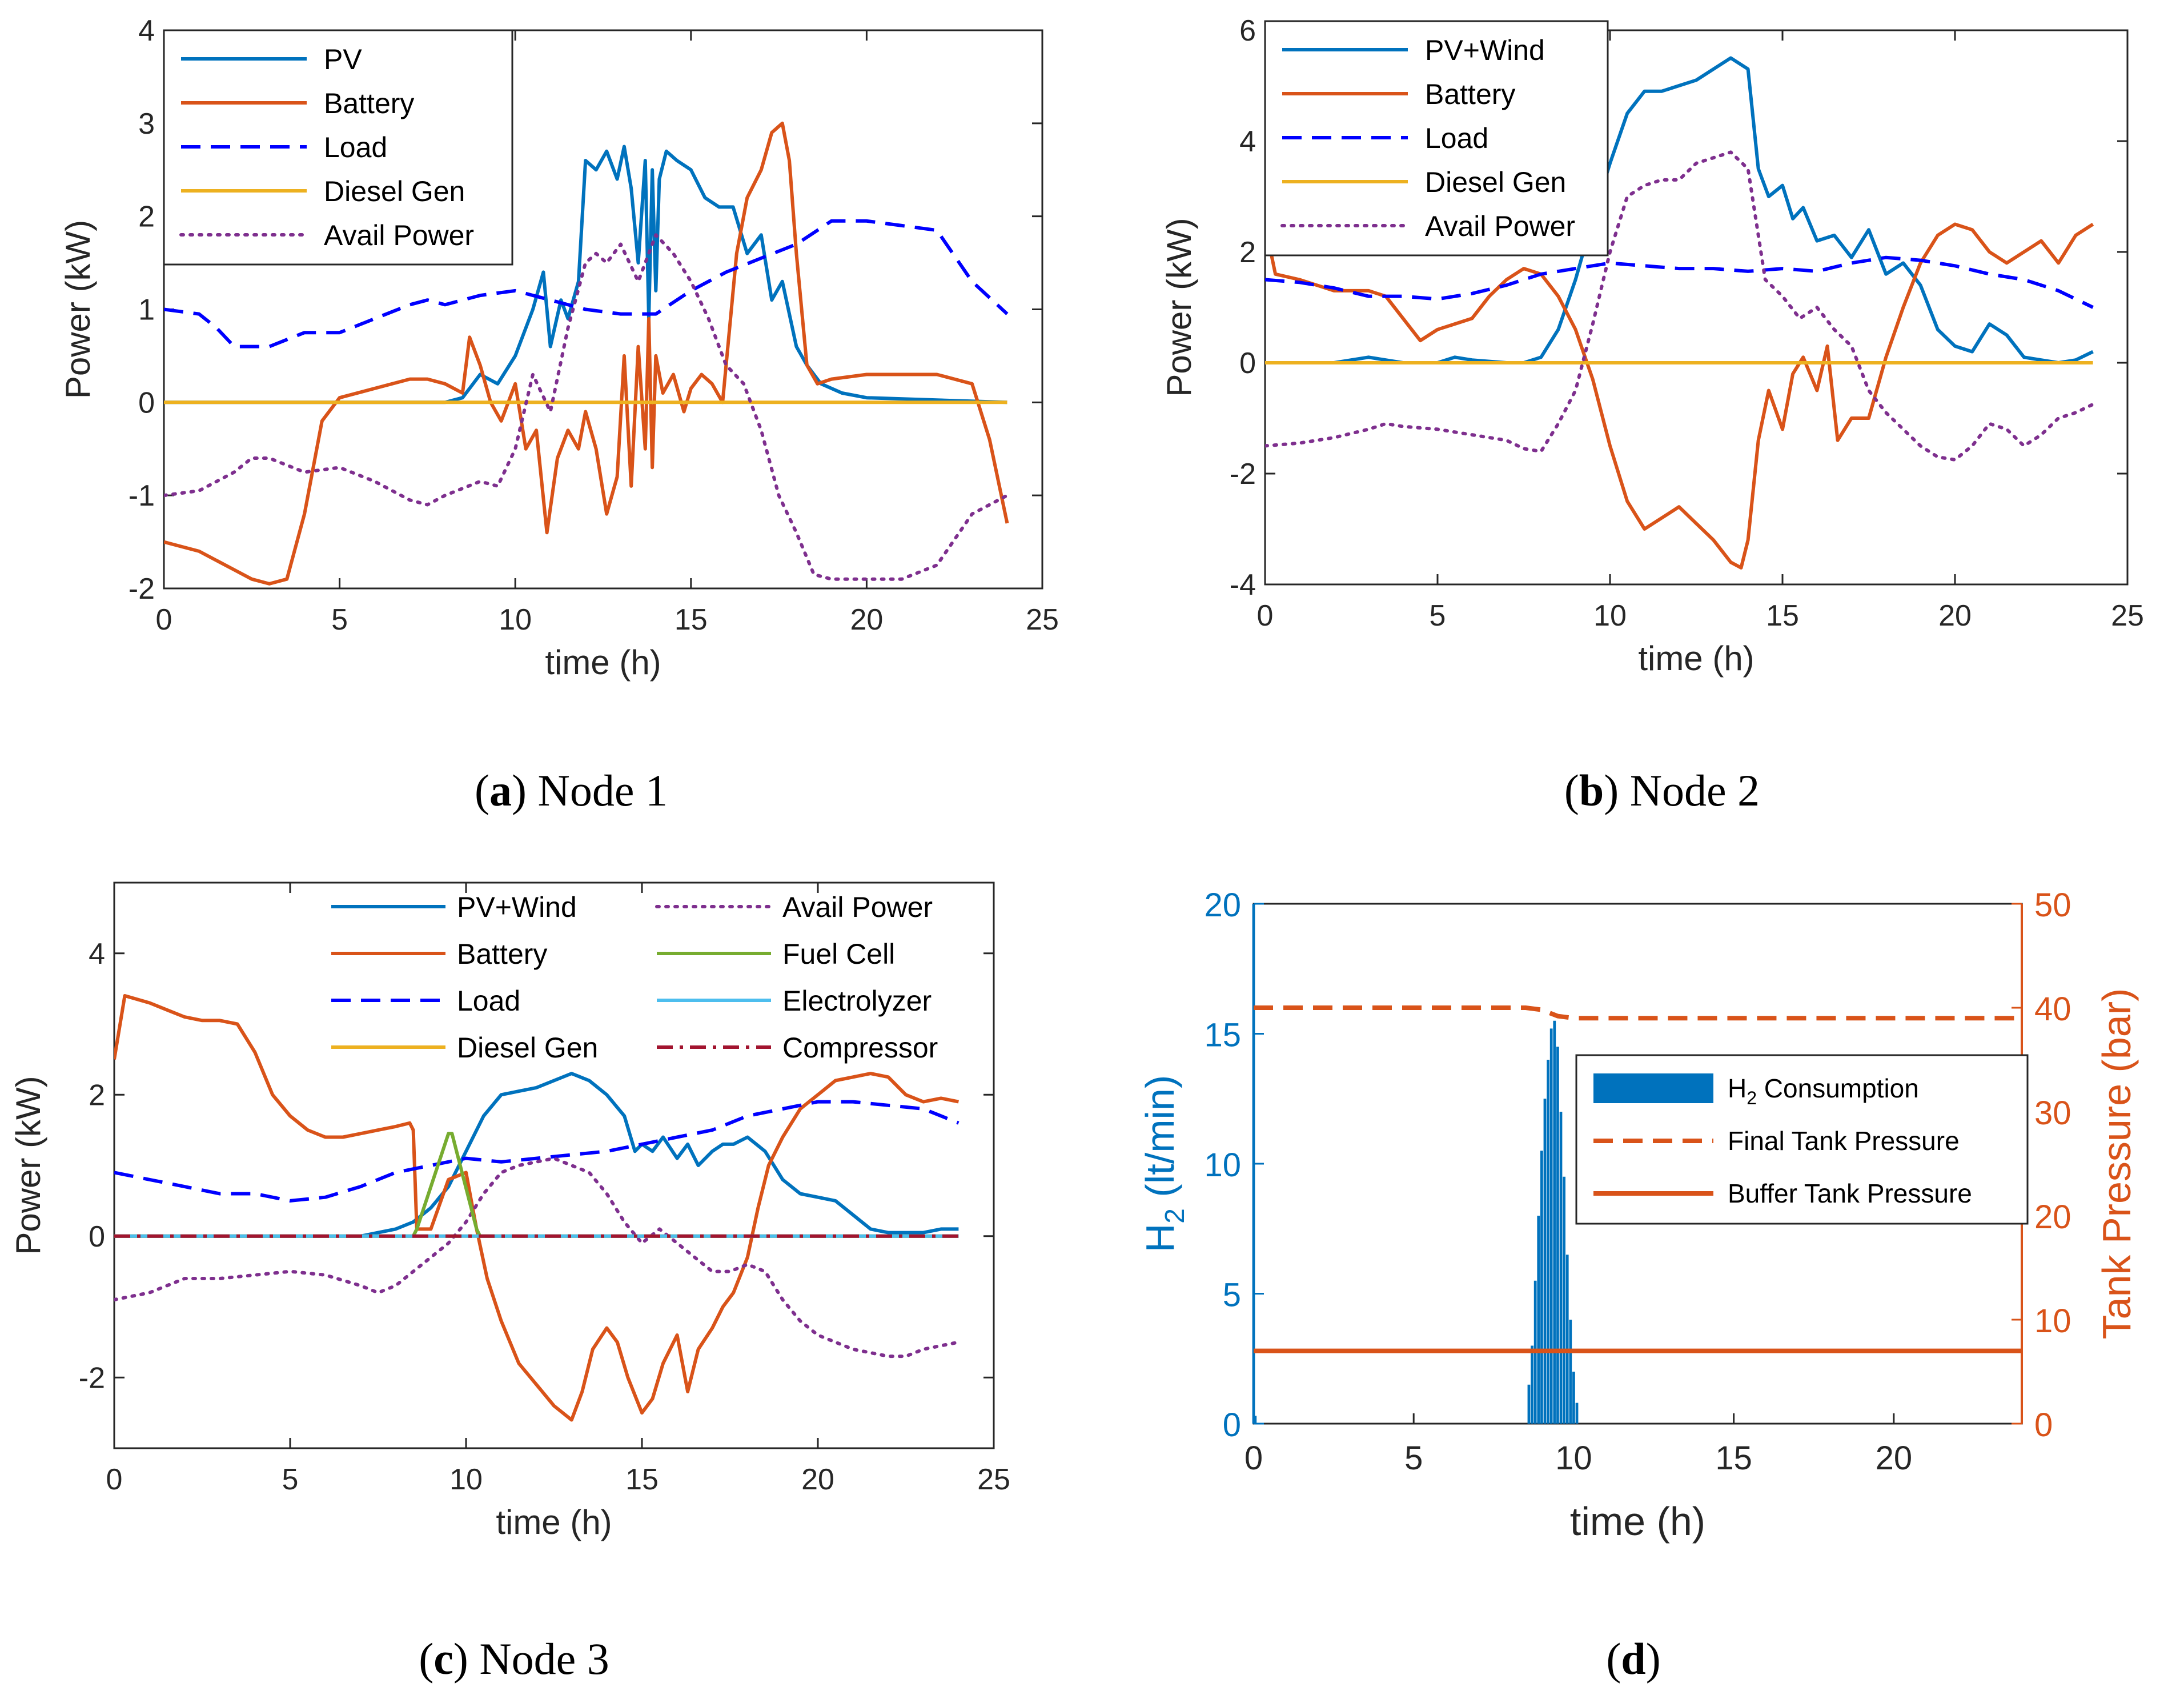 The image size is (2184, 1699). I want to click on legend-label-h2-consumption: H2 Consumption, so click(1823, 1091).